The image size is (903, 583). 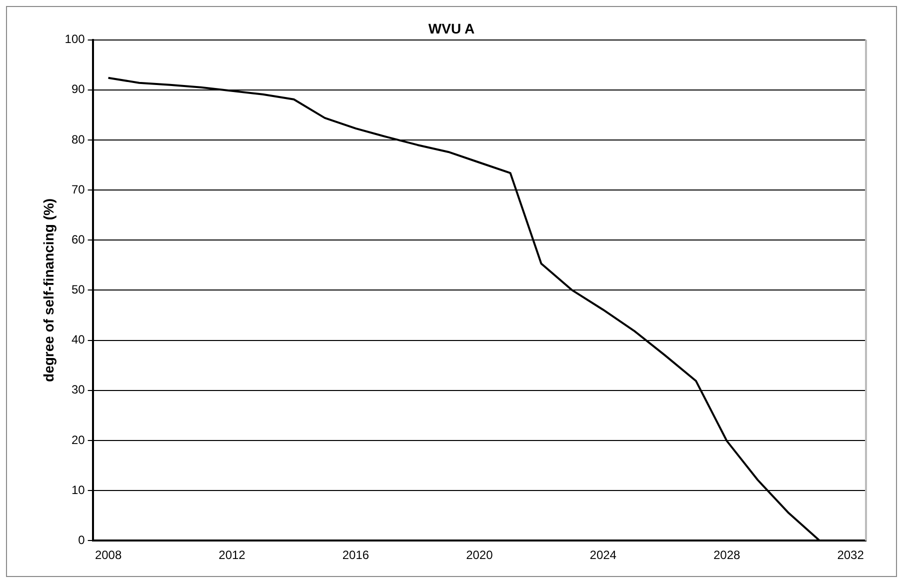 I want to click on y-tick-label: 0, so click(x=82, y=539).